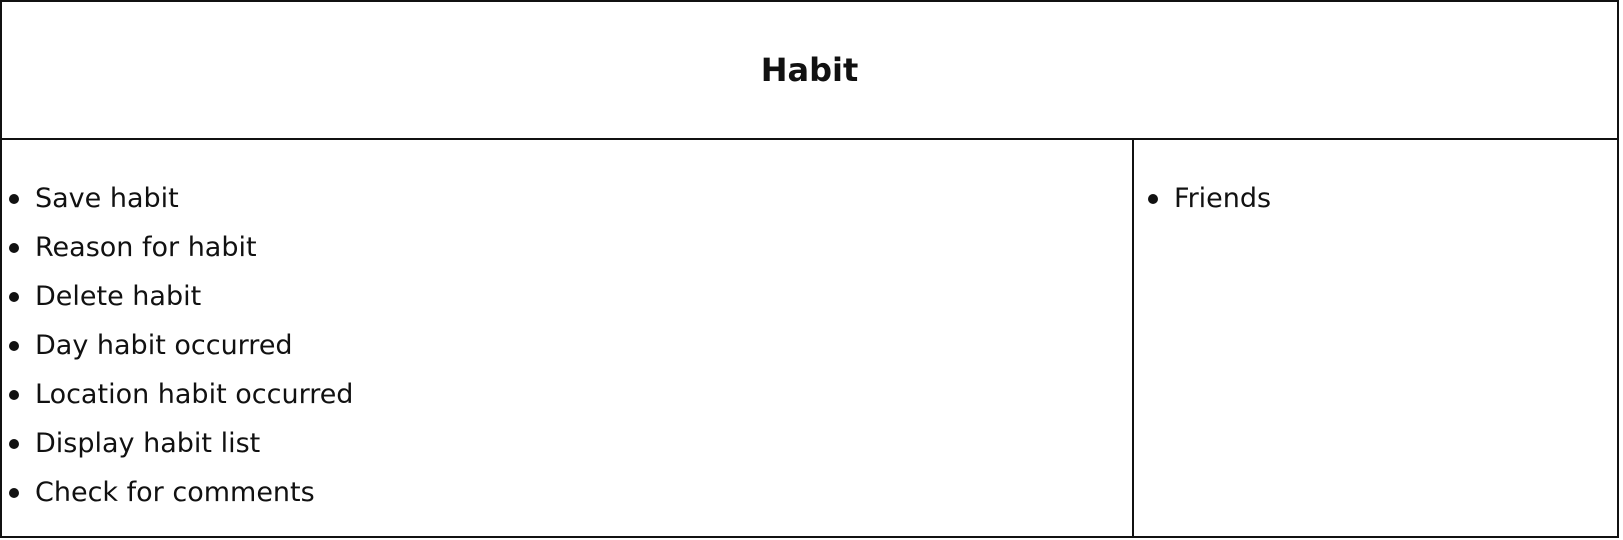  I want to click on list-item-label: Day habit occurred, so click(164, 345).